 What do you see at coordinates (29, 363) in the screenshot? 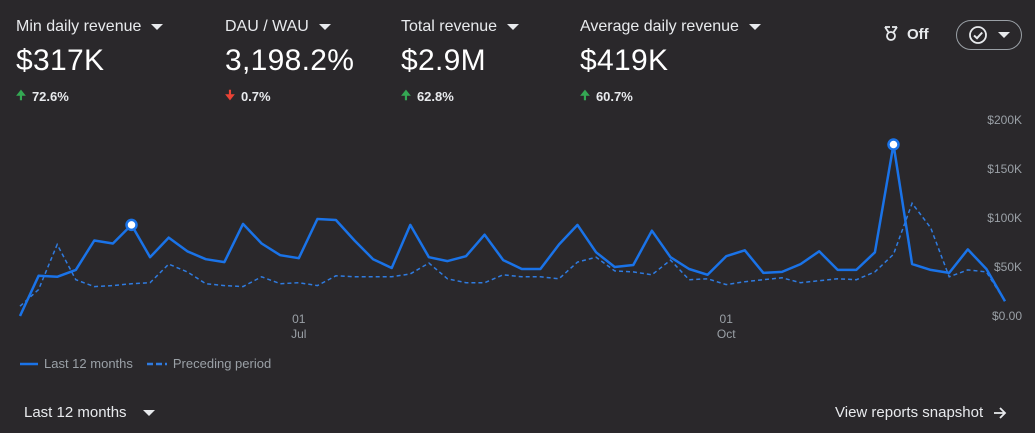
I see `solid-line-swatch-icon` at bounding box center [29, 363].